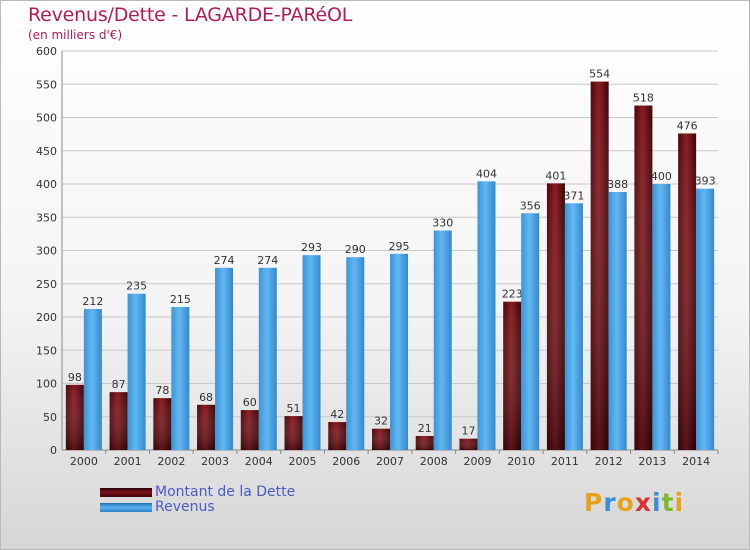 This screenshot has height=550, width=750. I want to click on data-label-debt-2002: 78, so click(162, 390).